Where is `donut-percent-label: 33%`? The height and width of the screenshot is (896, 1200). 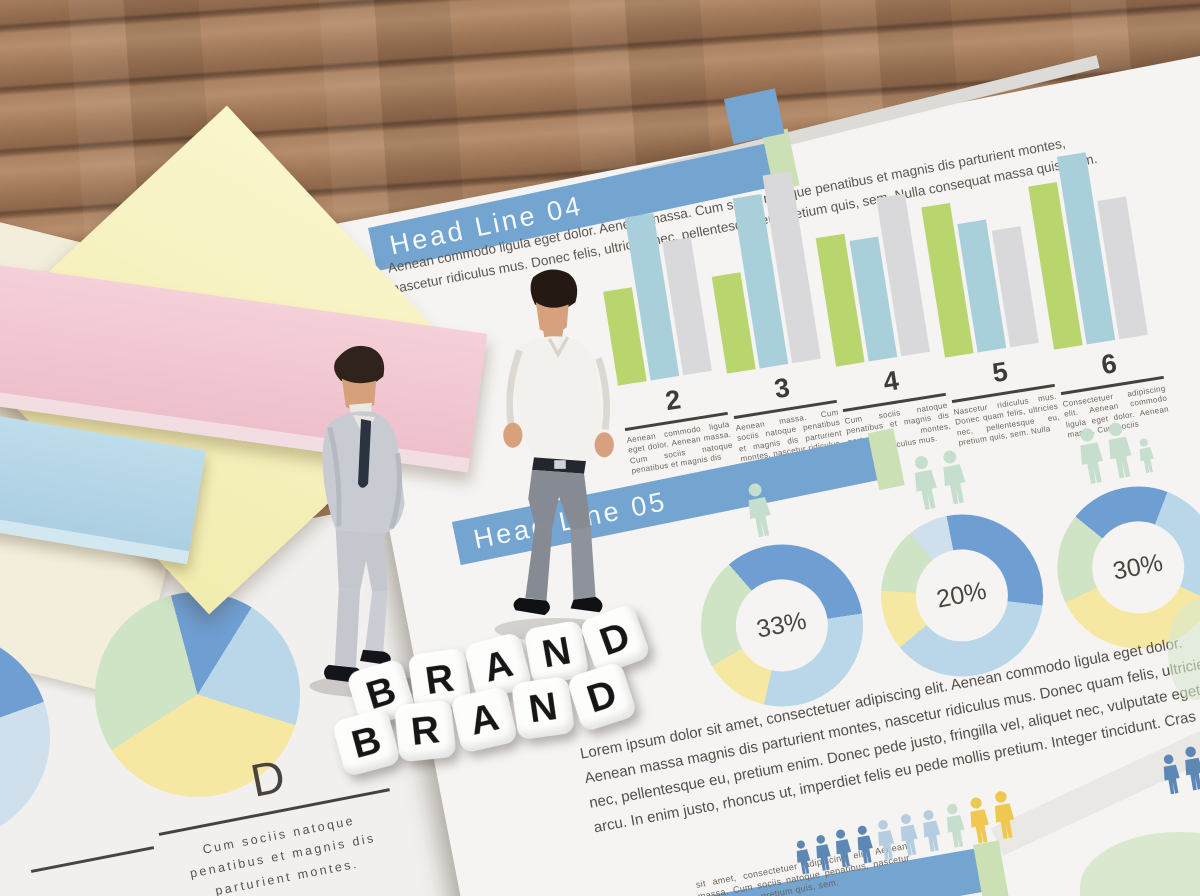 donut-percent-label: 33% is located at coordinates (781, 625).